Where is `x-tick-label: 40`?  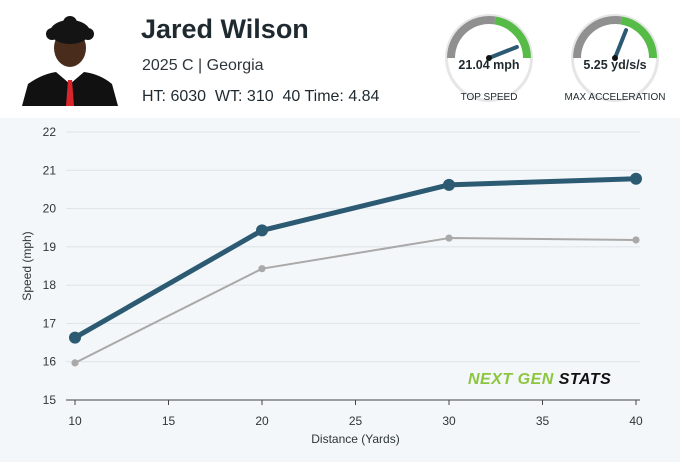
x-tick-label: 40 is located at coordinates (636, 421).